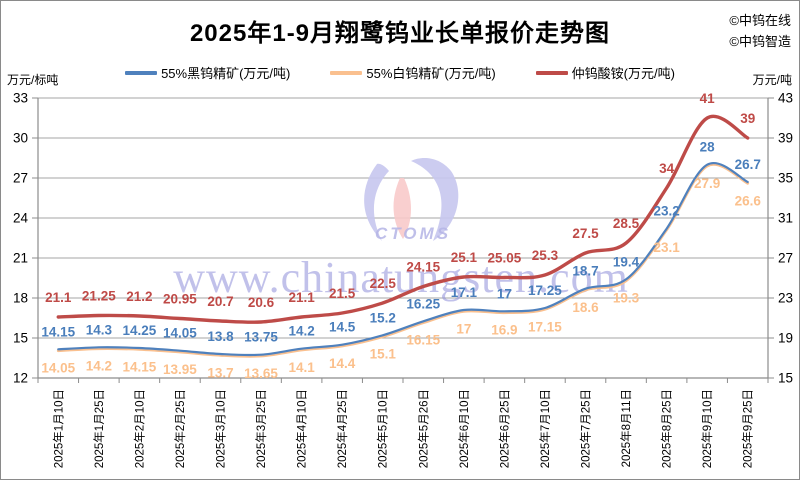 The image size is (800, 480). What do you see at coordinates (346, 72) in the screenshot?
I see `legend-swatch-white-tungsten-icon` at bounding box center [346, 72].